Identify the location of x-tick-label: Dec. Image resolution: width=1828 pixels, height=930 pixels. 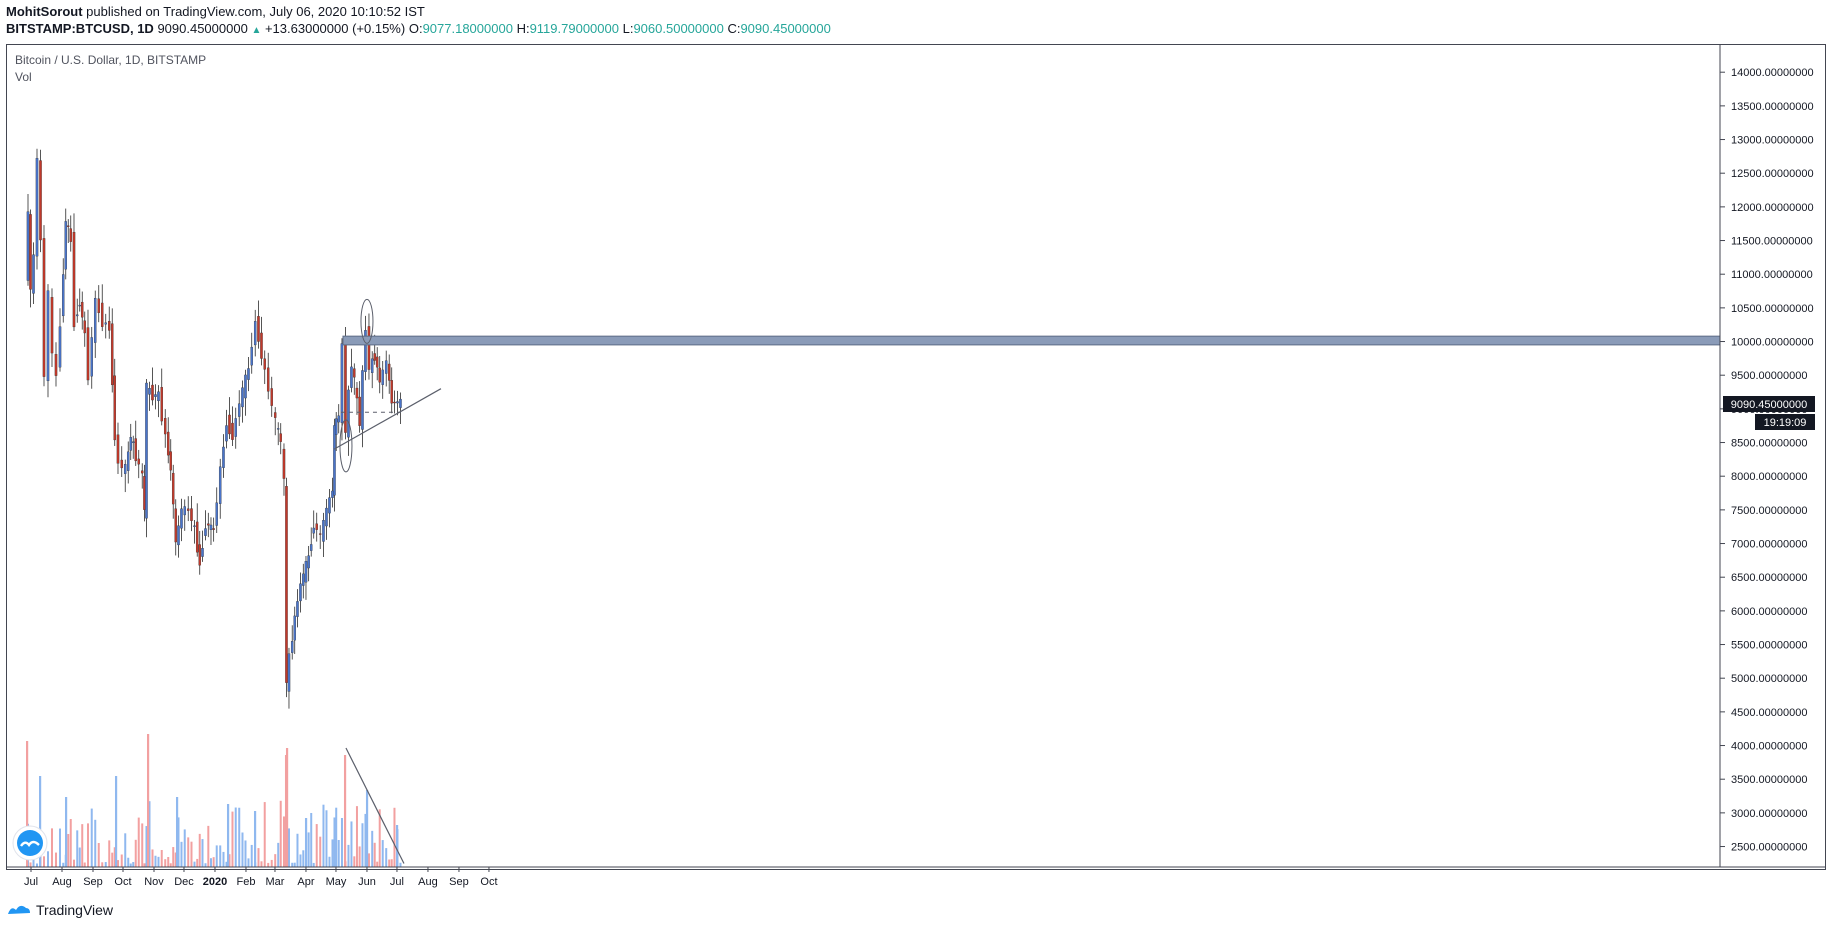
(184, 882).